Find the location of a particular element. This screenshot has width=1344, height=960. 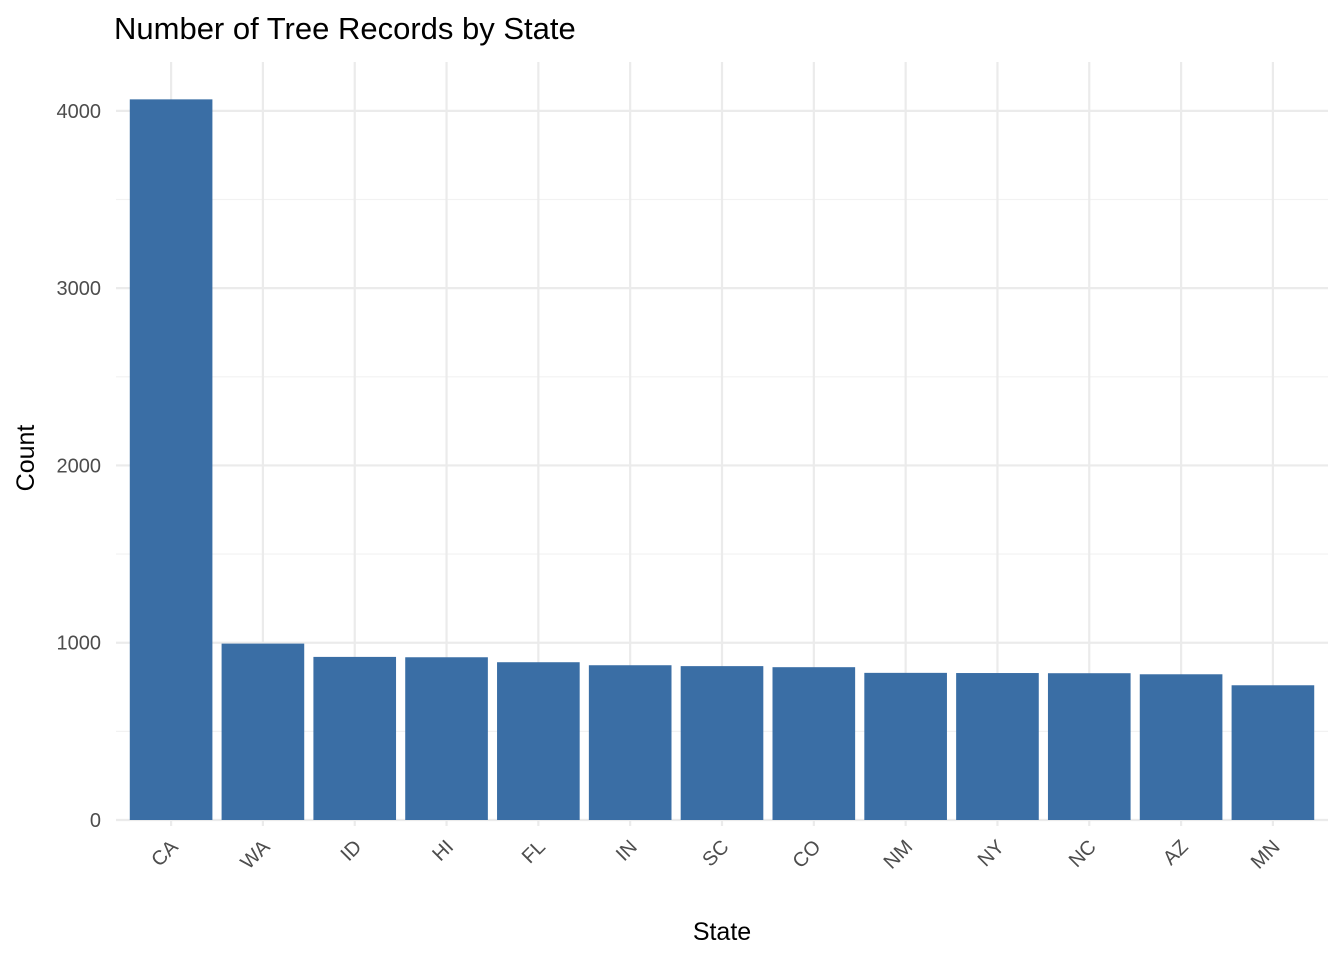

y-tick-label: 0 is located at coordinates (95, 821).